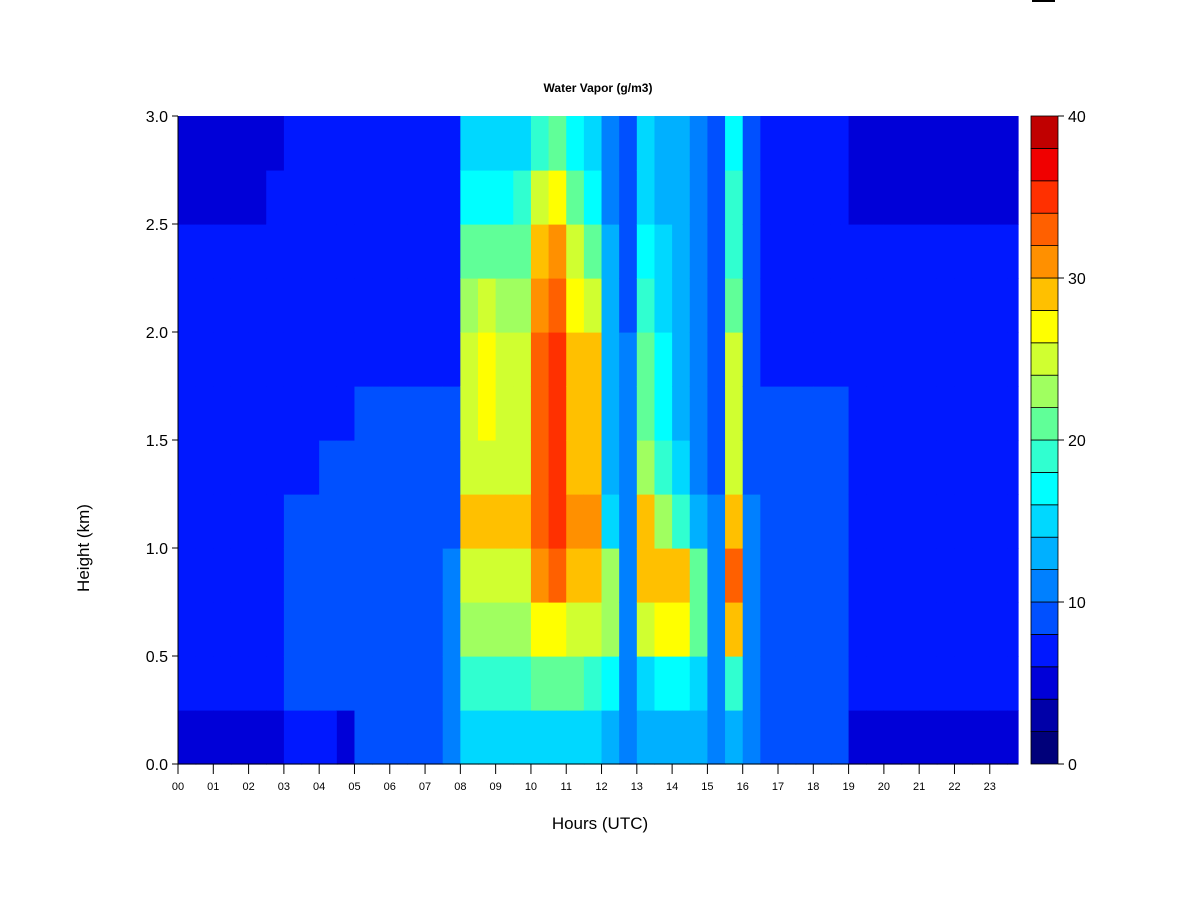  I want to click on colorbar-tick-label: 20, so click(1077, 441).